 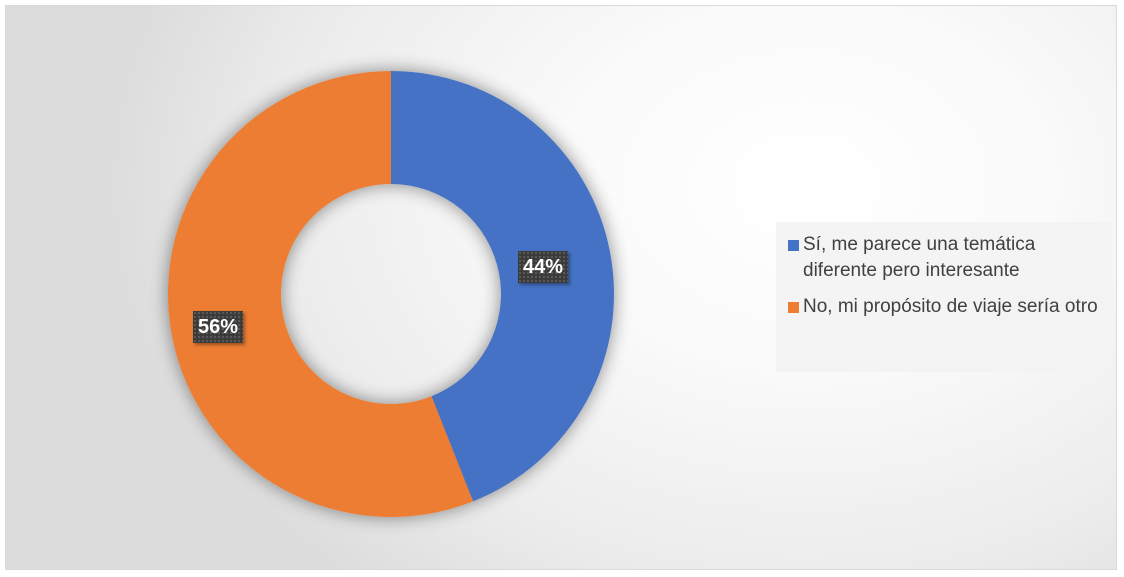 What do you see at coordinates (793, 245) in the screenshot?
I see `legend-swatch-si` at bounding box center [793, 245].